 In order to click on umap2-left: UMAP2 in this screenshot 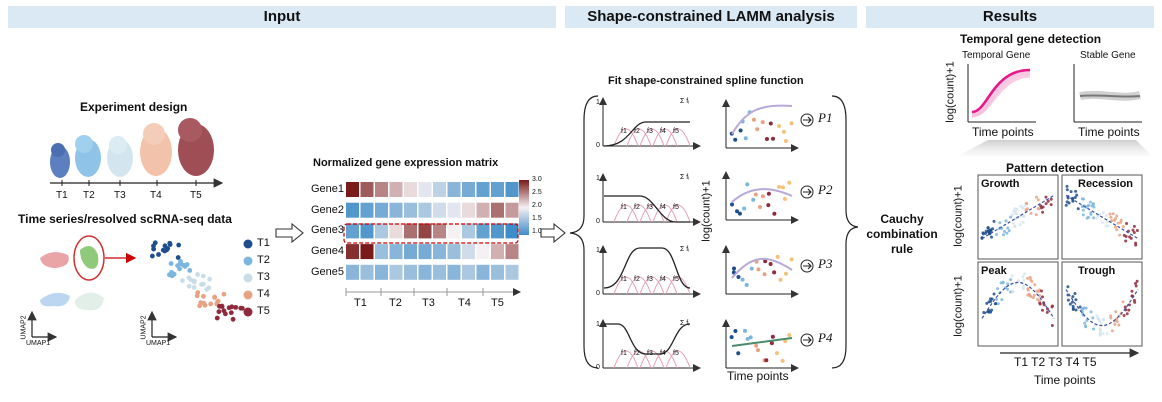, I will do `click(24, 327)`.